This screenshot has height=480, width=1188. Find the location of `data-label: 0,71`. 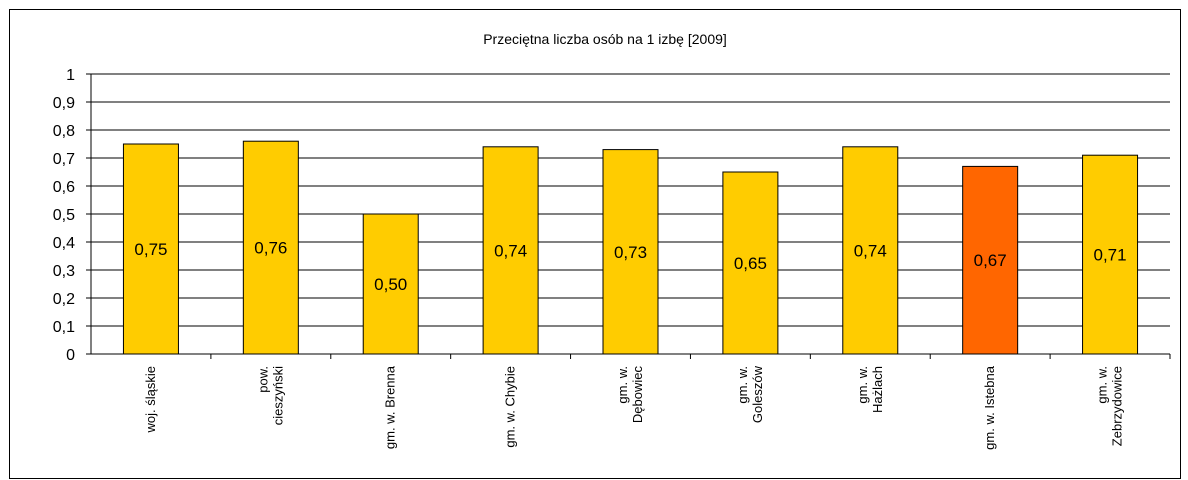

data-label: 0,71 is located at coordinates (1110, 255).